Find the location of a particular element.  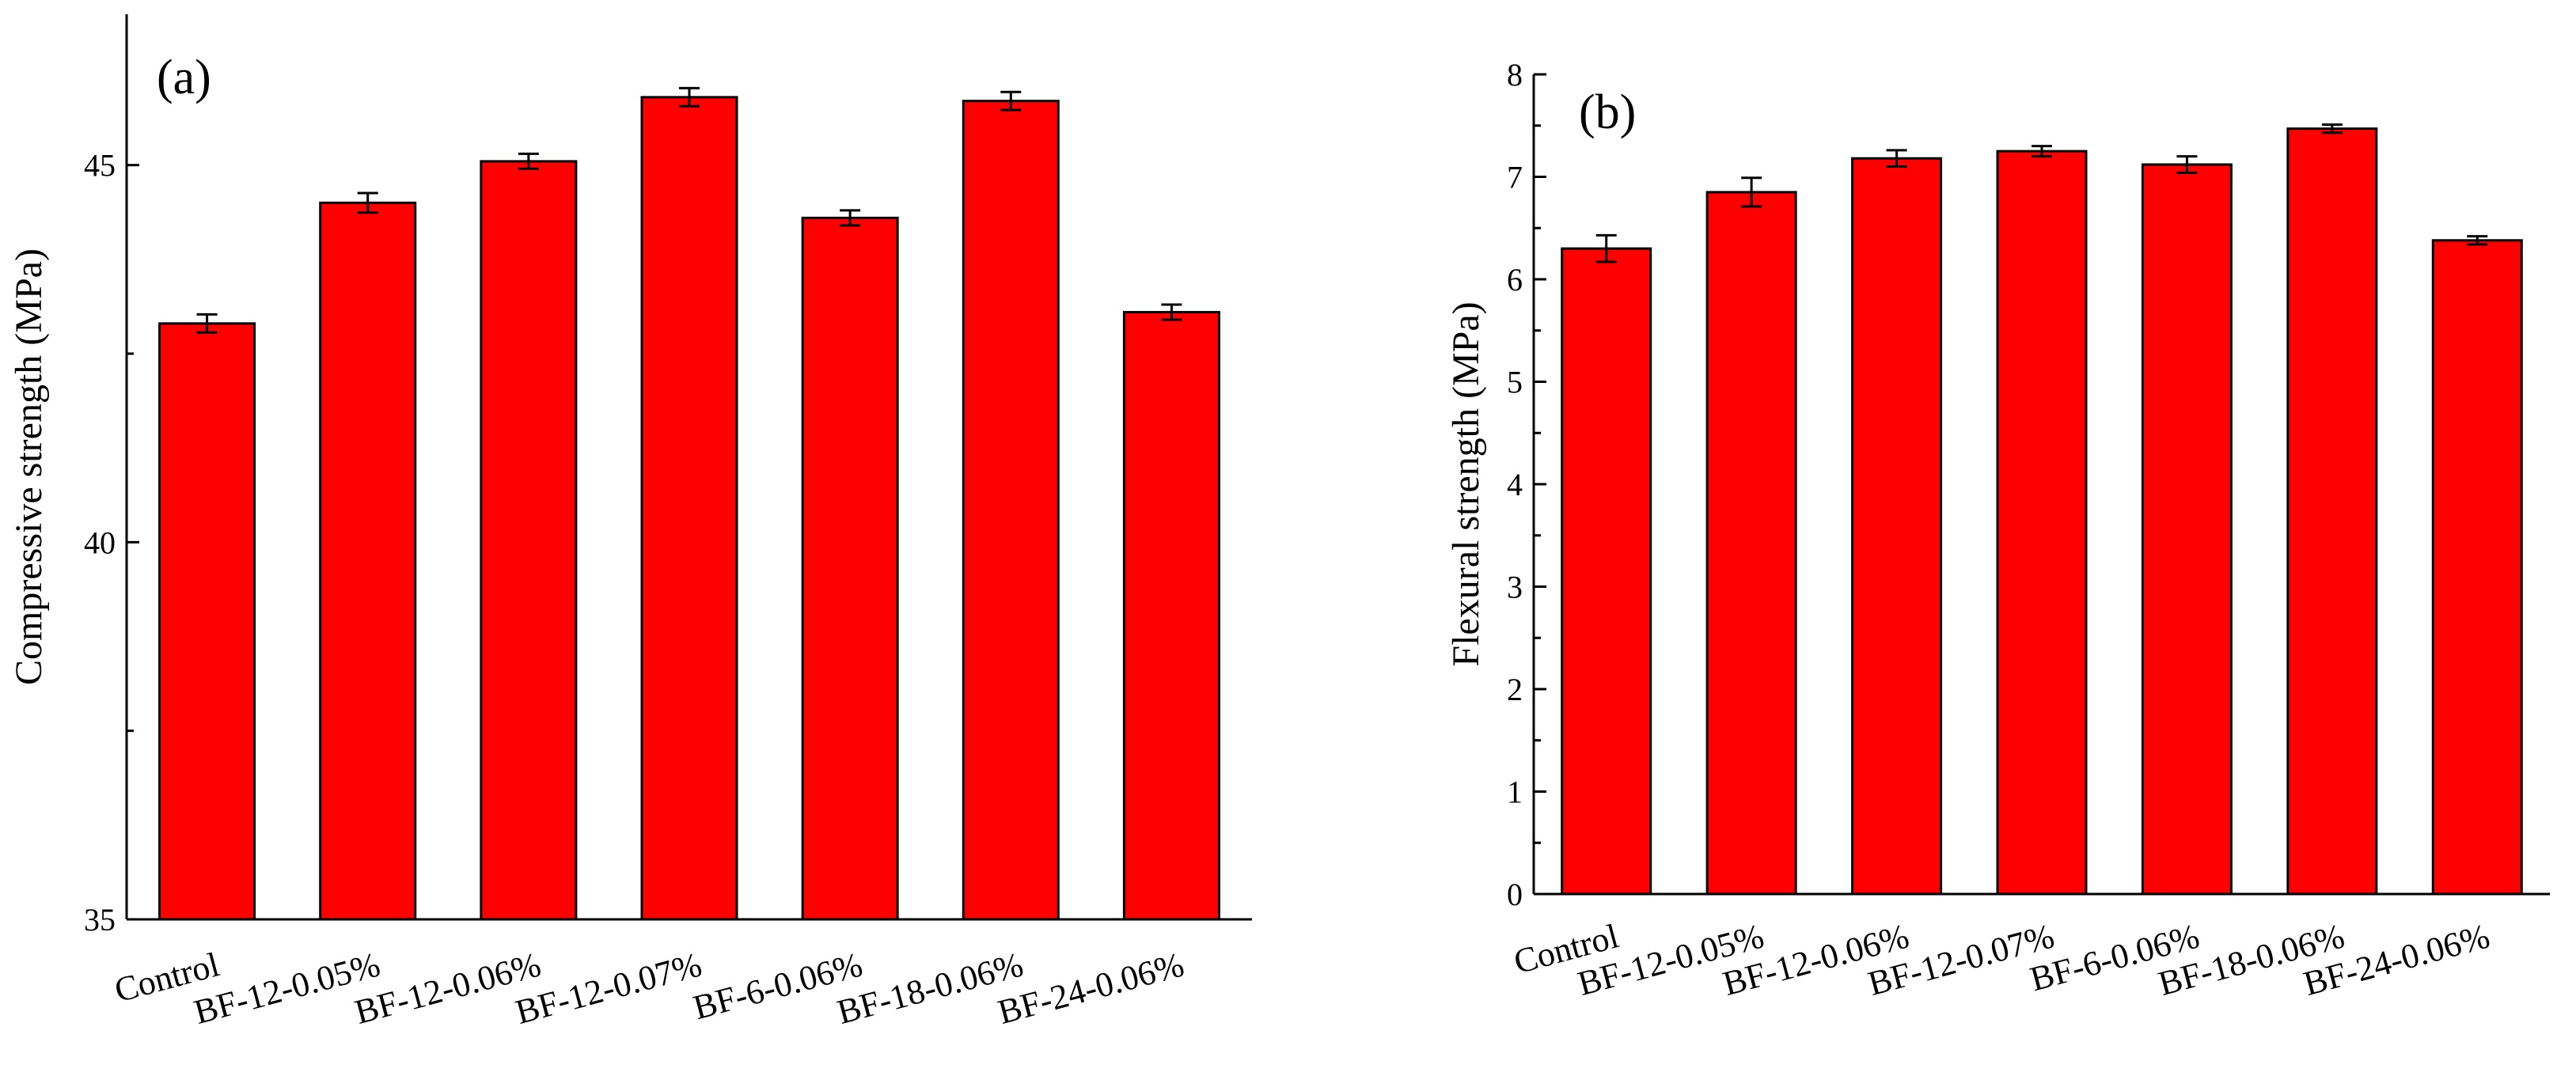

panel-a-category-label: BF-12-0.07% is located at coordinates (608, 988).